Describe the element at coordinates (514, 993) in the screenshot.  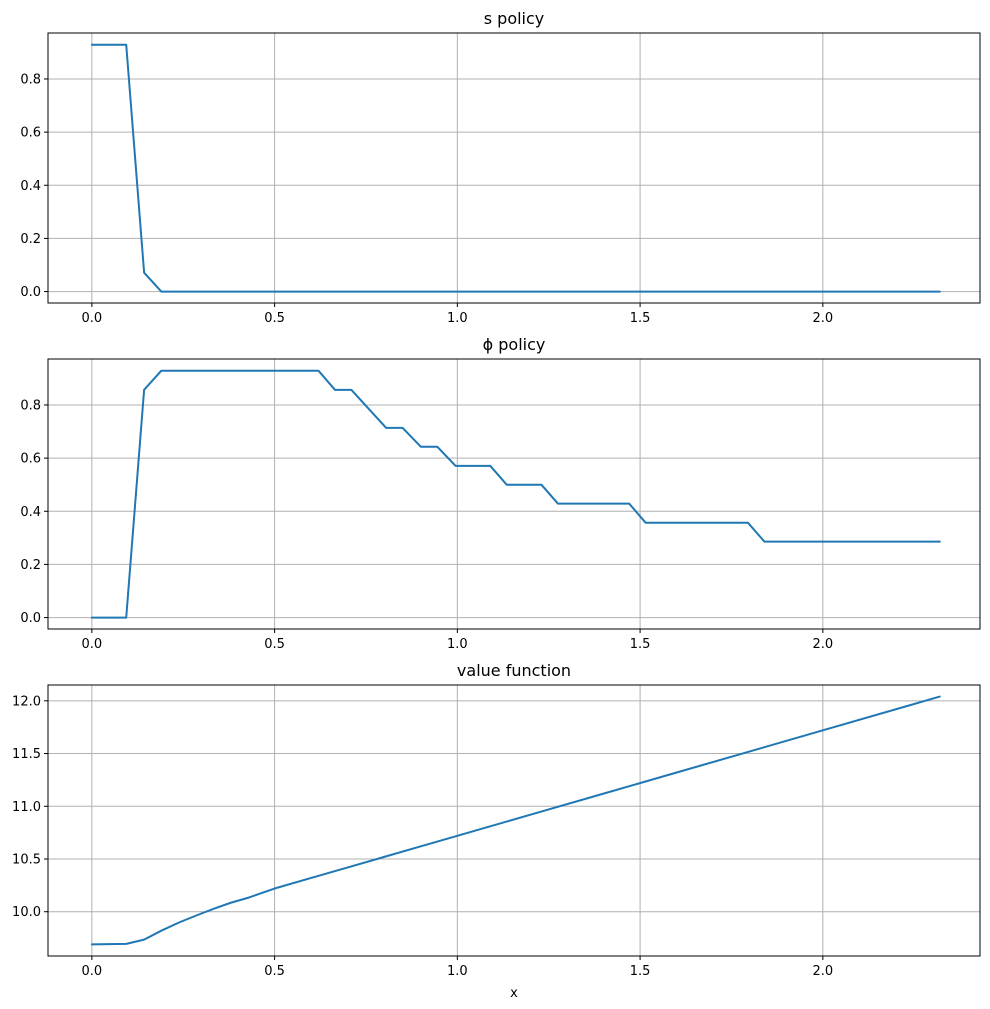
I see `x-axis-label: x` at that location.